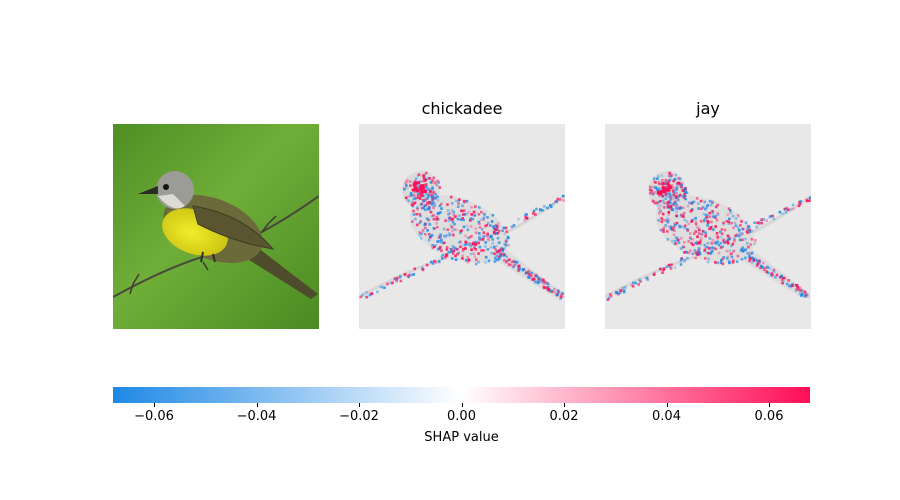 This screenshot has height=500, width=900. I want to click on shap-map-chickadee, so click(462, 226).